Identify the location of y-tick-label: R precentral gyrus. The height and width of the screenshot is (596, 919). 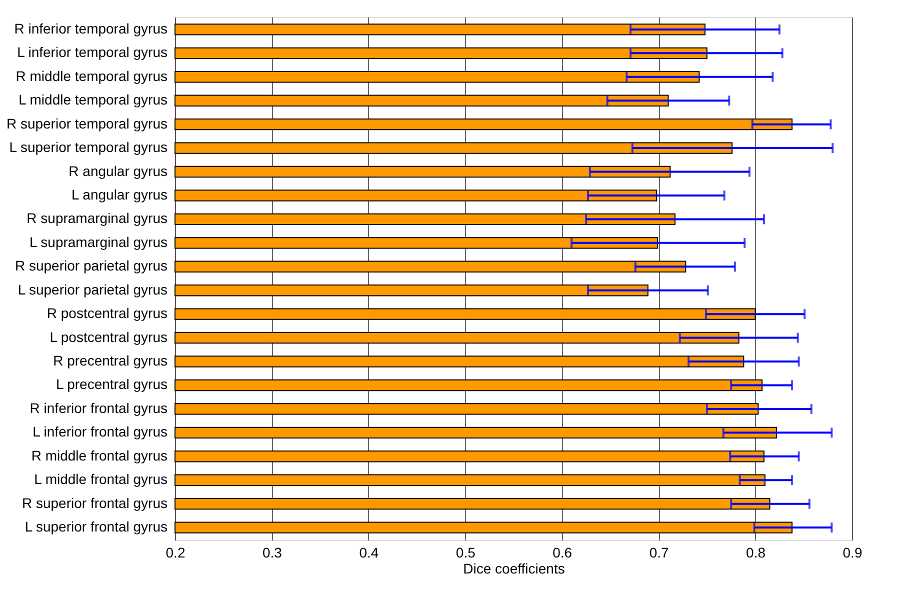
(110, 360).